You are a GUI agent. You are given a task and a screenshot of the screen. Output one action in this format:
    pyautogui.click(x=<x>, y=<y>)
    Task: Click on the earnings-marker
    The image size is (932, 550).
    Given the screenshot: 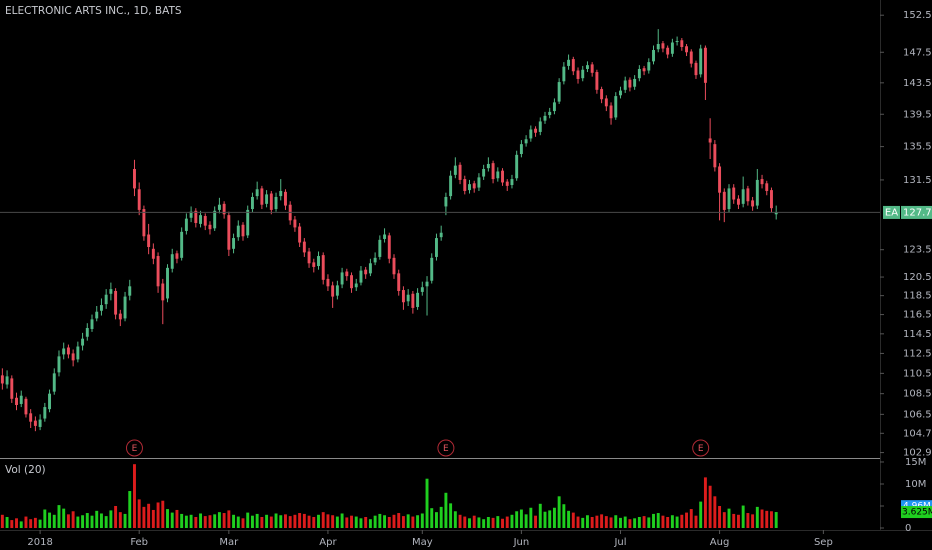 What is the action you would take?
    pyautogui.click(x=134, y=448)
    